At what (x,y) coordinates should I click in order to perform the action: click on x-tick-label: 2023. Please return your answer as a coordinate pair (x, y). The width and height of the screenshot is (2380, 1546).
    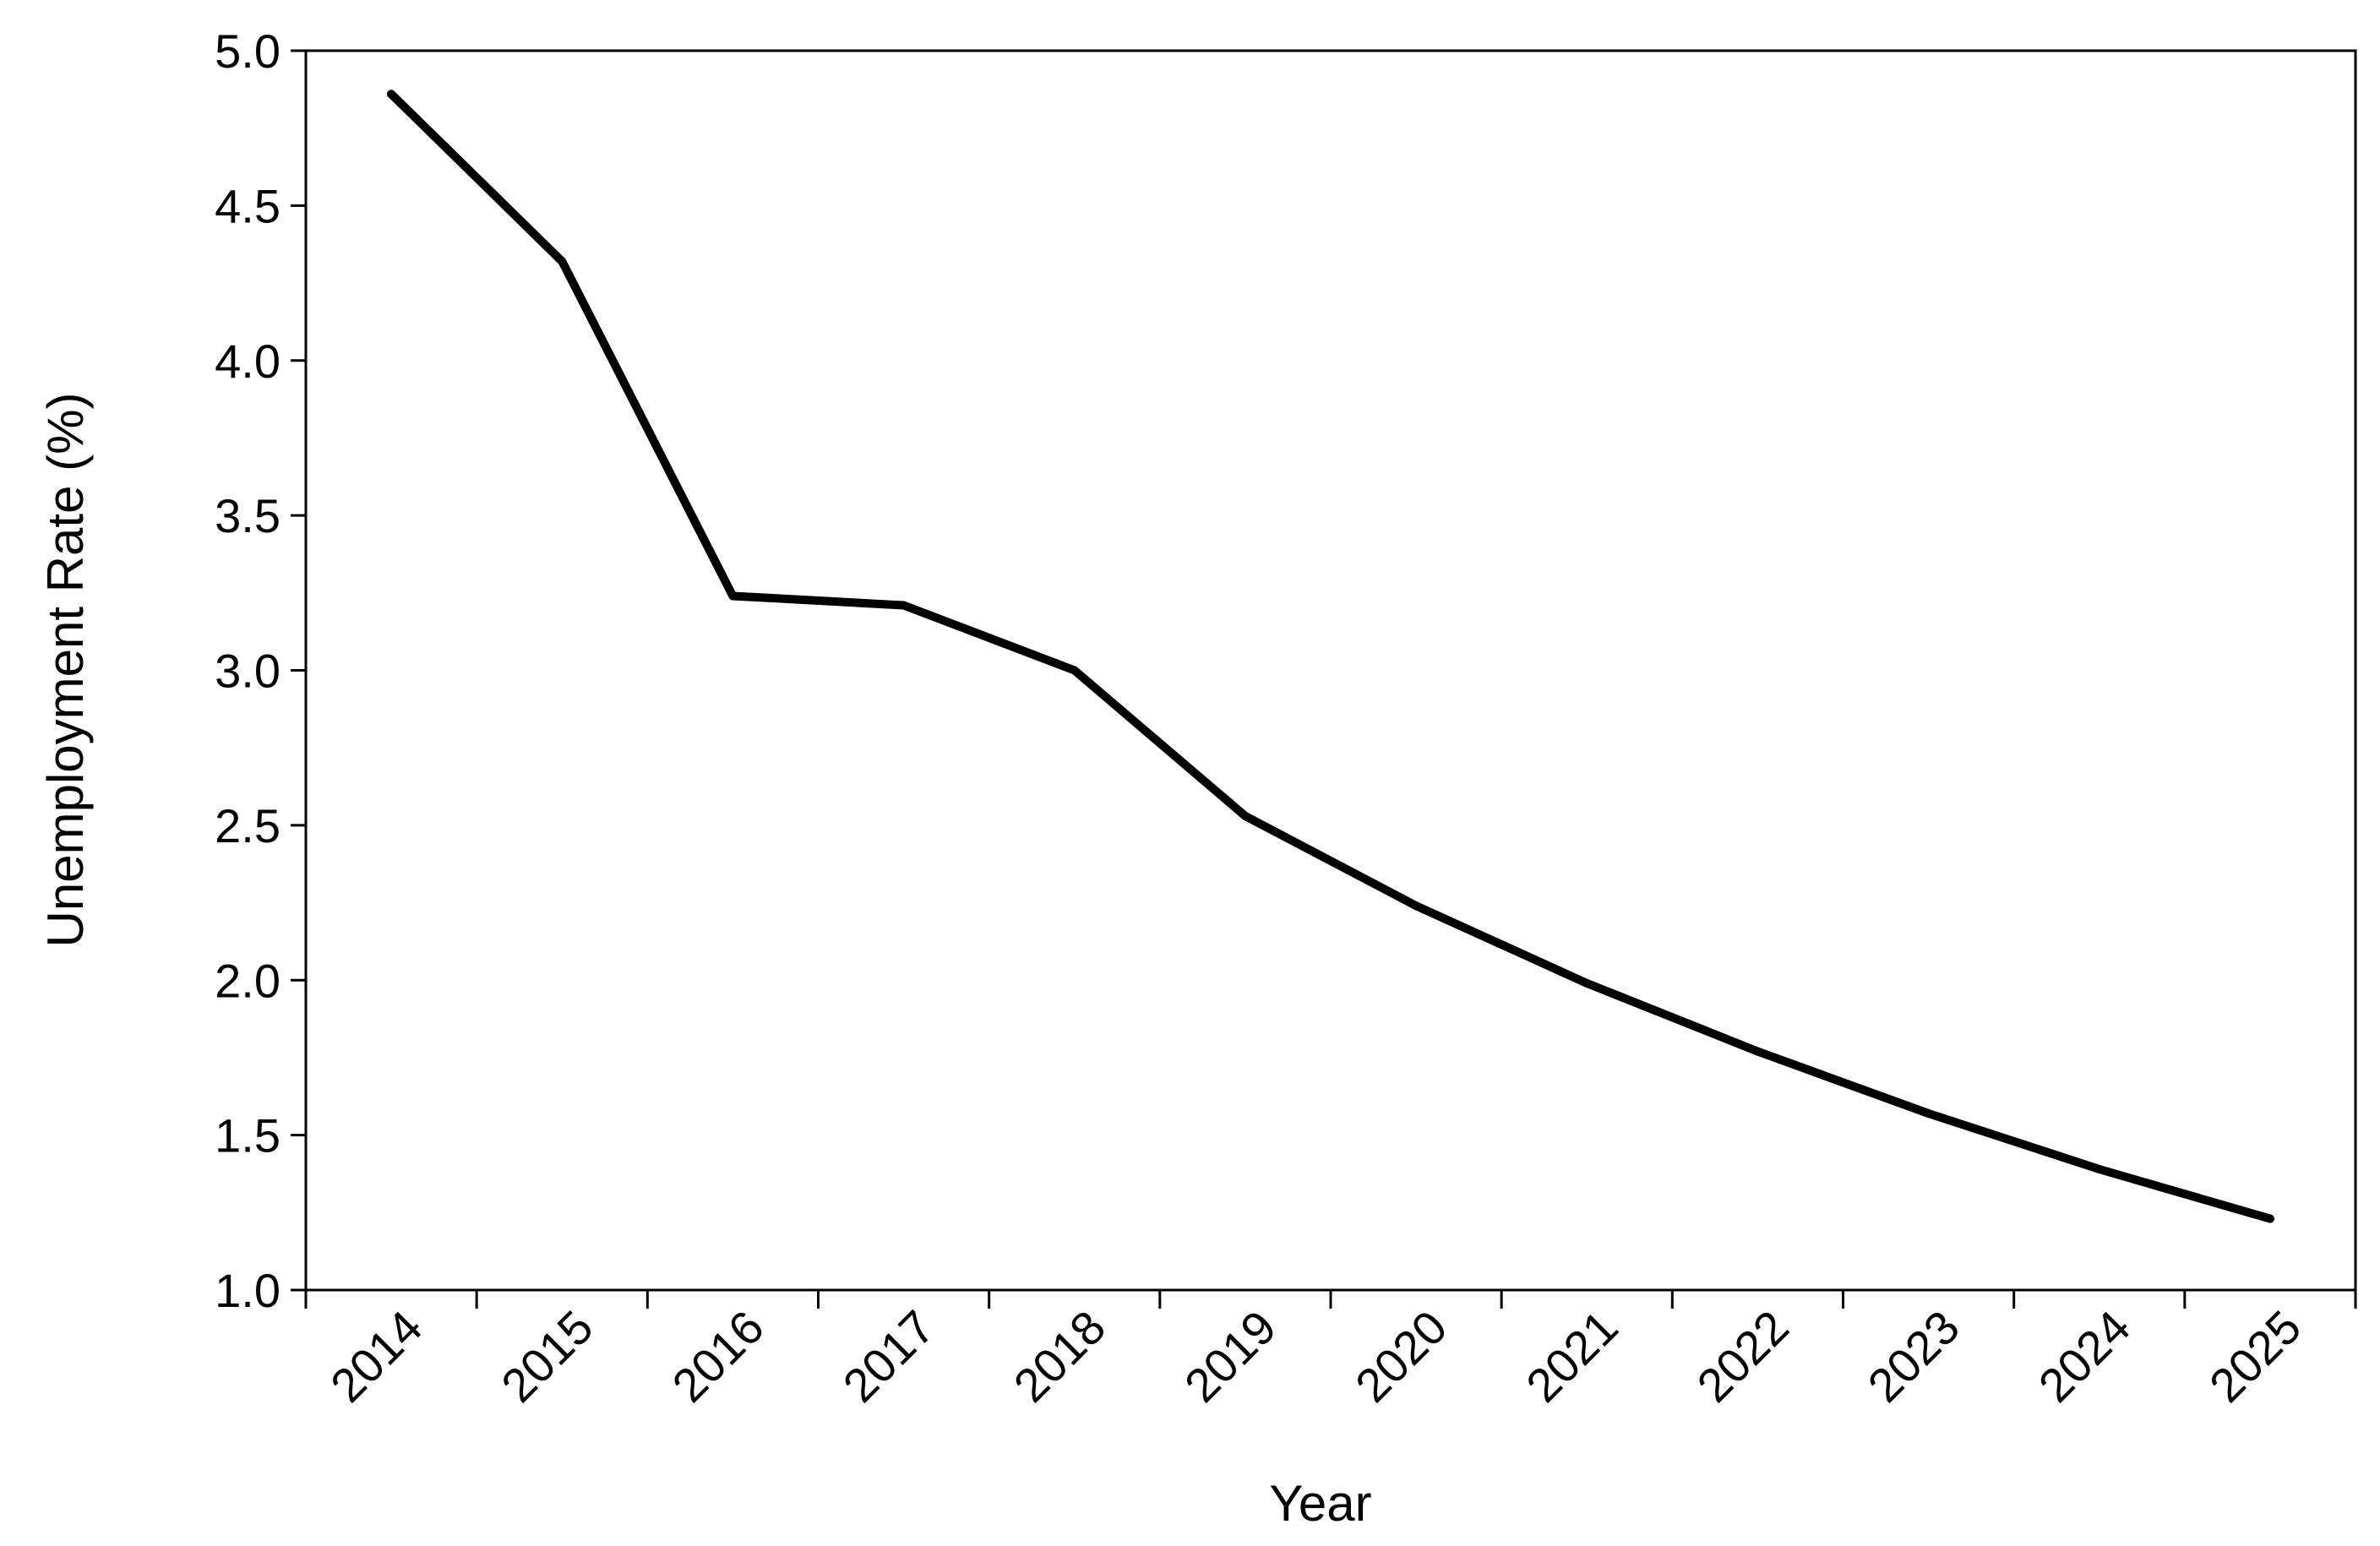
    Looking at the image, I should click on (1913, 1356).